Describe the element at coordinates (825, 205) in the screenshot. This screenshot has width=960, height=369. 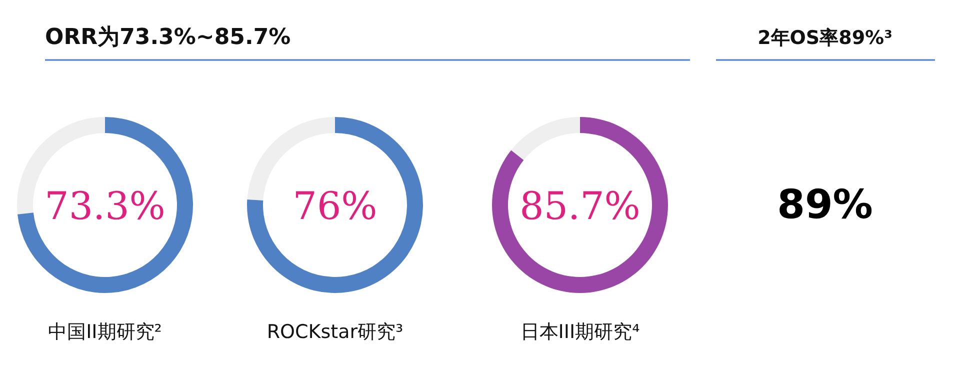
I see `text: 89%` at that location.